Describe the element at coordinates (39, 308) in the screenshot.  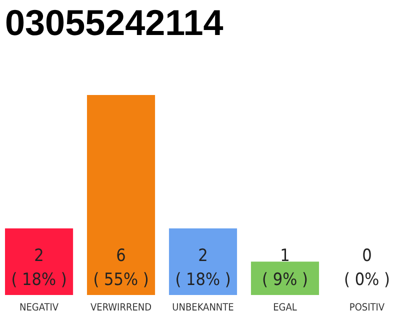
I see `x-tick-label: NEGATIV` at that location.